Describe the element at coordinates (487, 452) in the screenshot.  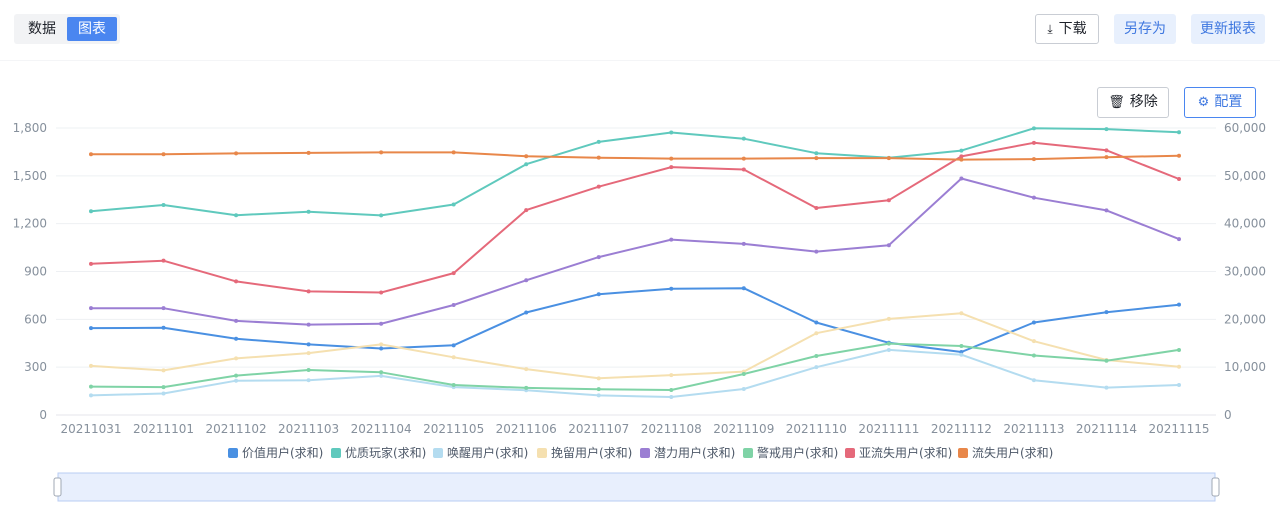
I see `legend-label: 唤醒用户(求和)` at that location.